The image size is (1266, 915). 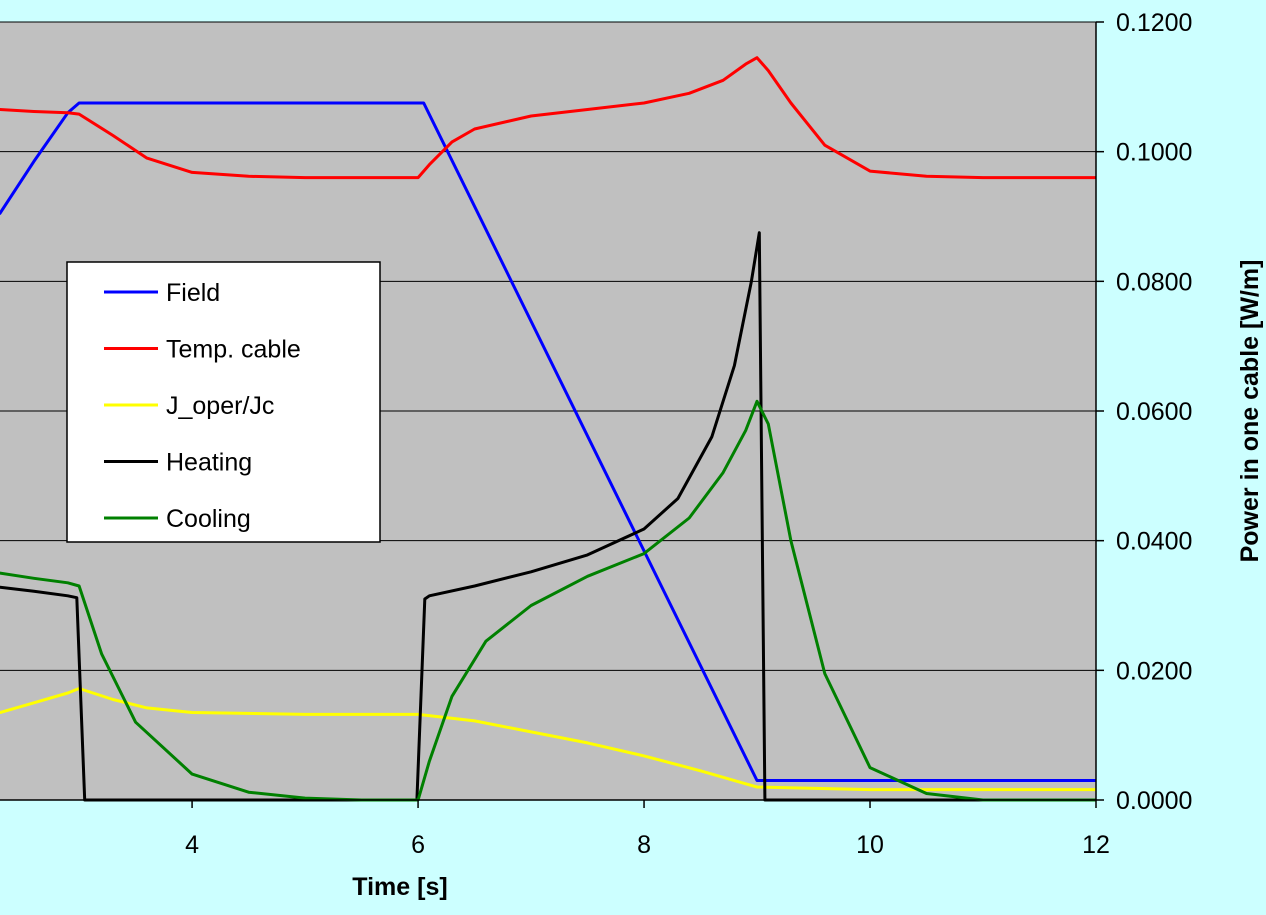 I want to click on y2-tick-label: 0.0200, so click(x=1154, y=671).